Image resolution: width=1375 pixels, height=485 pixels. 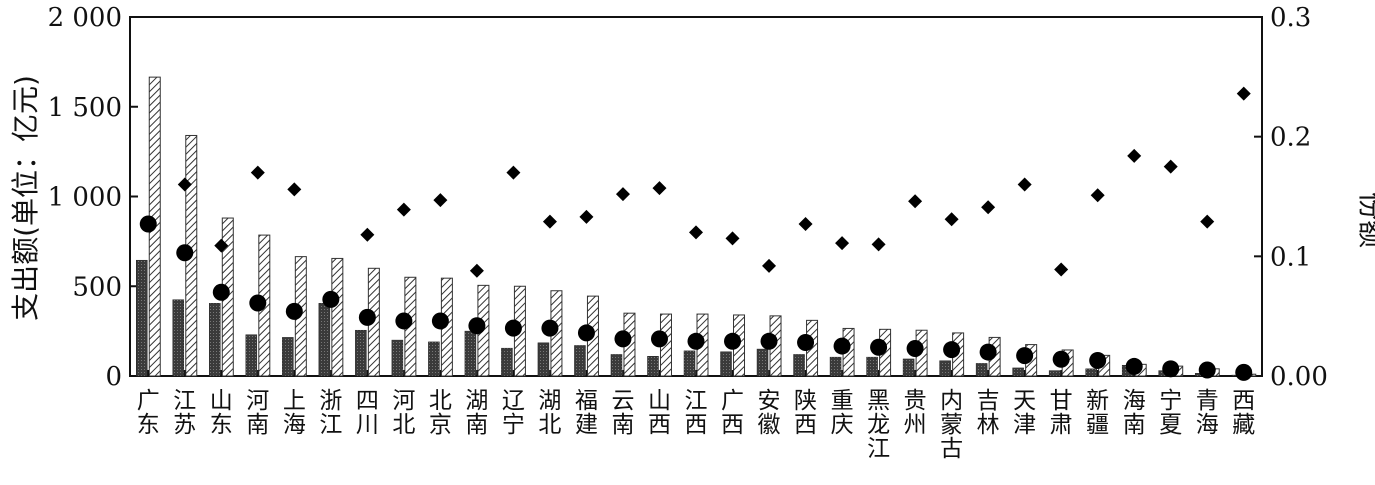 I want to click on category-label: 黑, so click(x=878, y=401).